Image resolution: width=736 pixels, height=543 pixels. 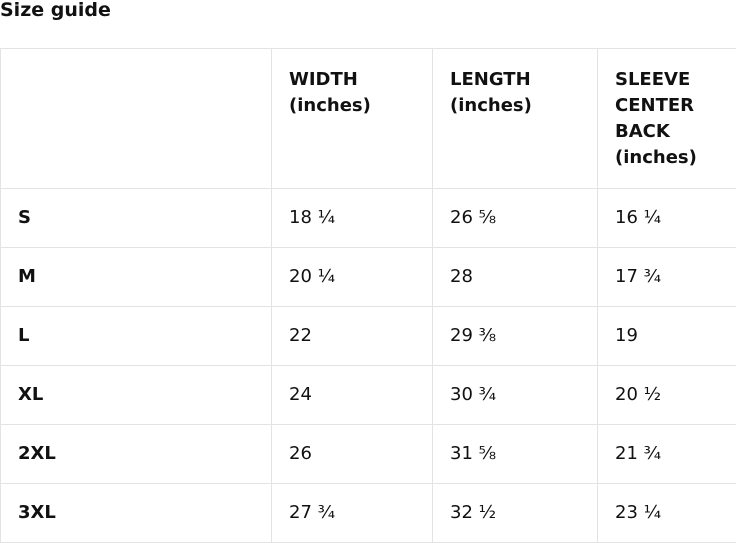 What do you see at coordinates (330, 92) in the screenshot?
I see `header-width-label: WIDTH (inches)` at bounding box center [330, 92].